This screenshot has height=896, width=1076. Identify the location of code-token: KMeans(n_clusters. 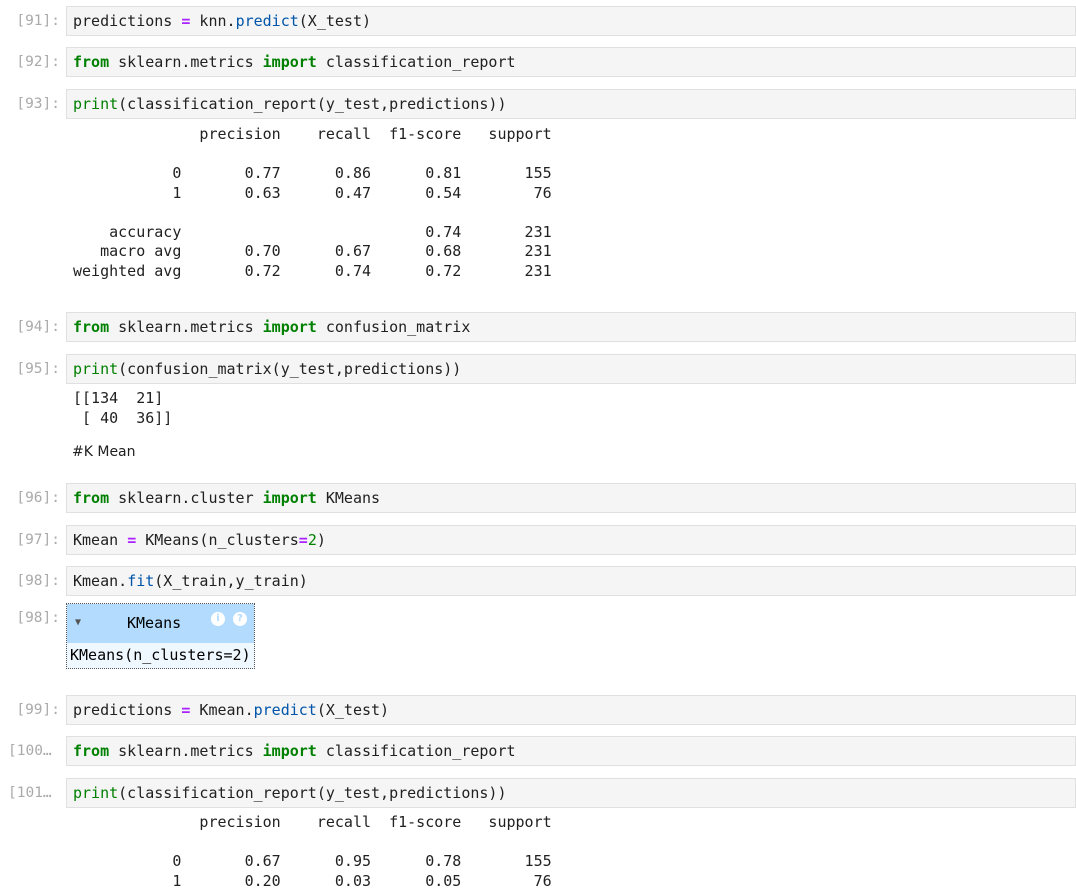
(217, 540).